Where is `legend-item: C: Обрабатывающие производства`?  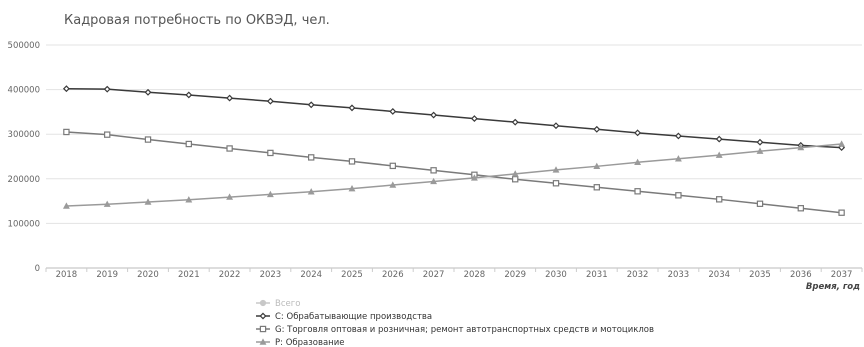
legend-item: C: Обрабатывающие производства is located at coordinates (344, 317).